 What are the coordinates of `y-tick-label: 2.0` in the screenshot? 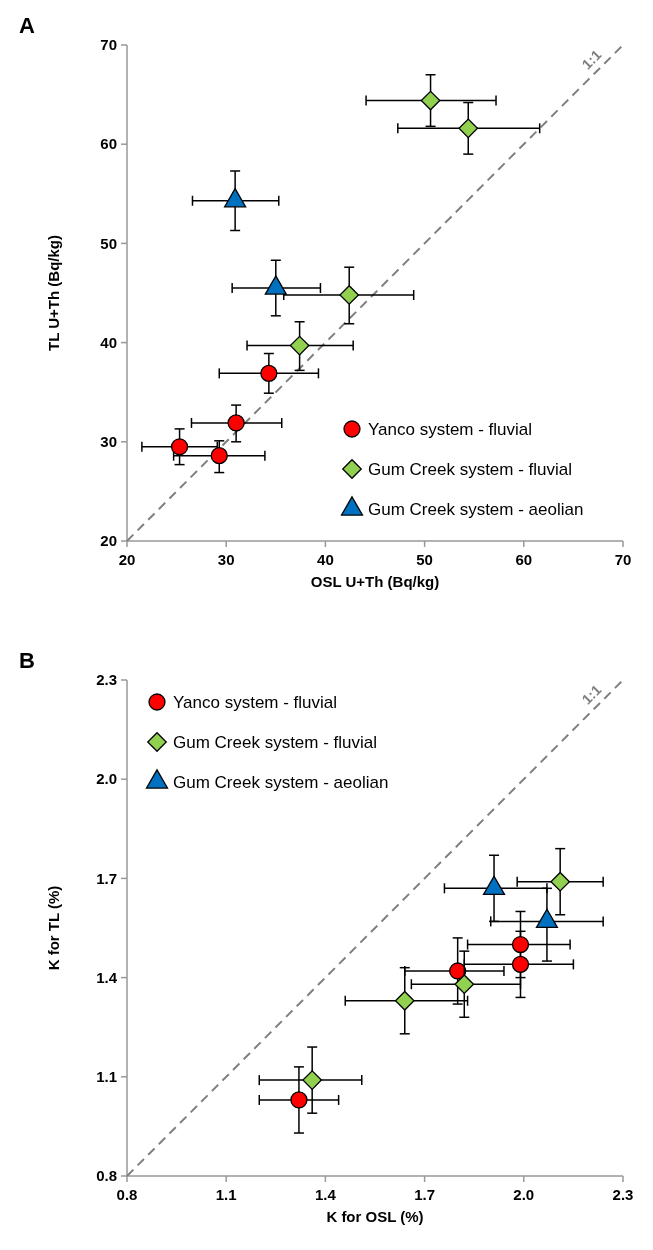 It's located at (106, 779).